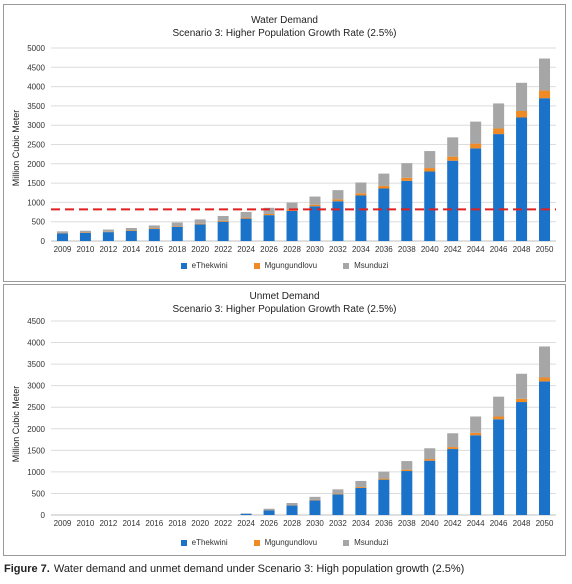  What do you see at coordinates (131, 229) in the screenshot?
I see `bar-msunduzi-2014` at bounding box center [131, 229].